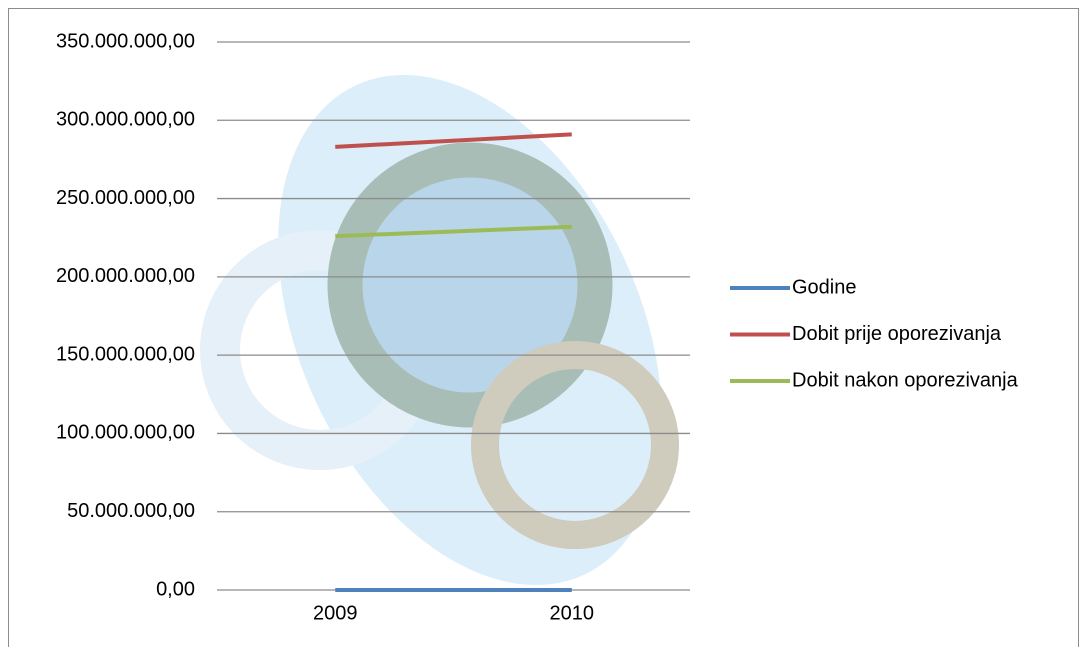 The width and height of the screenshot is (1086, 652). Describe the element at coordinates (335, 613) in the screenshot. I see `x-tick-label: 2009` at that location.